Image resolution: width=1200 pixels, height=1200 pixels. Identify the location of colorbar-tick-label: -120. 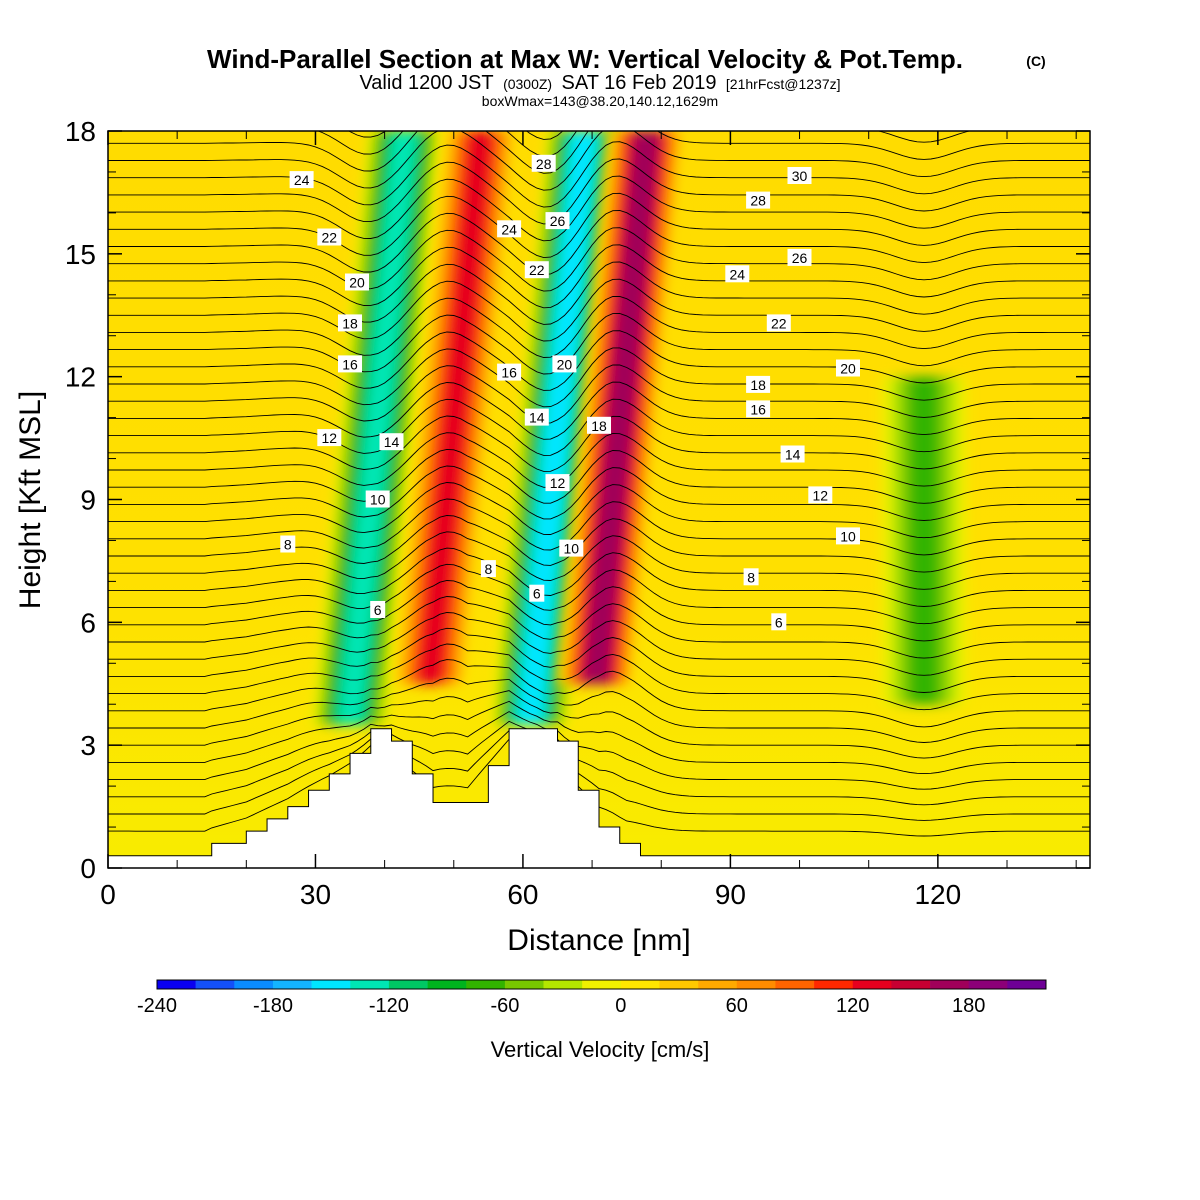
(389, 1006).